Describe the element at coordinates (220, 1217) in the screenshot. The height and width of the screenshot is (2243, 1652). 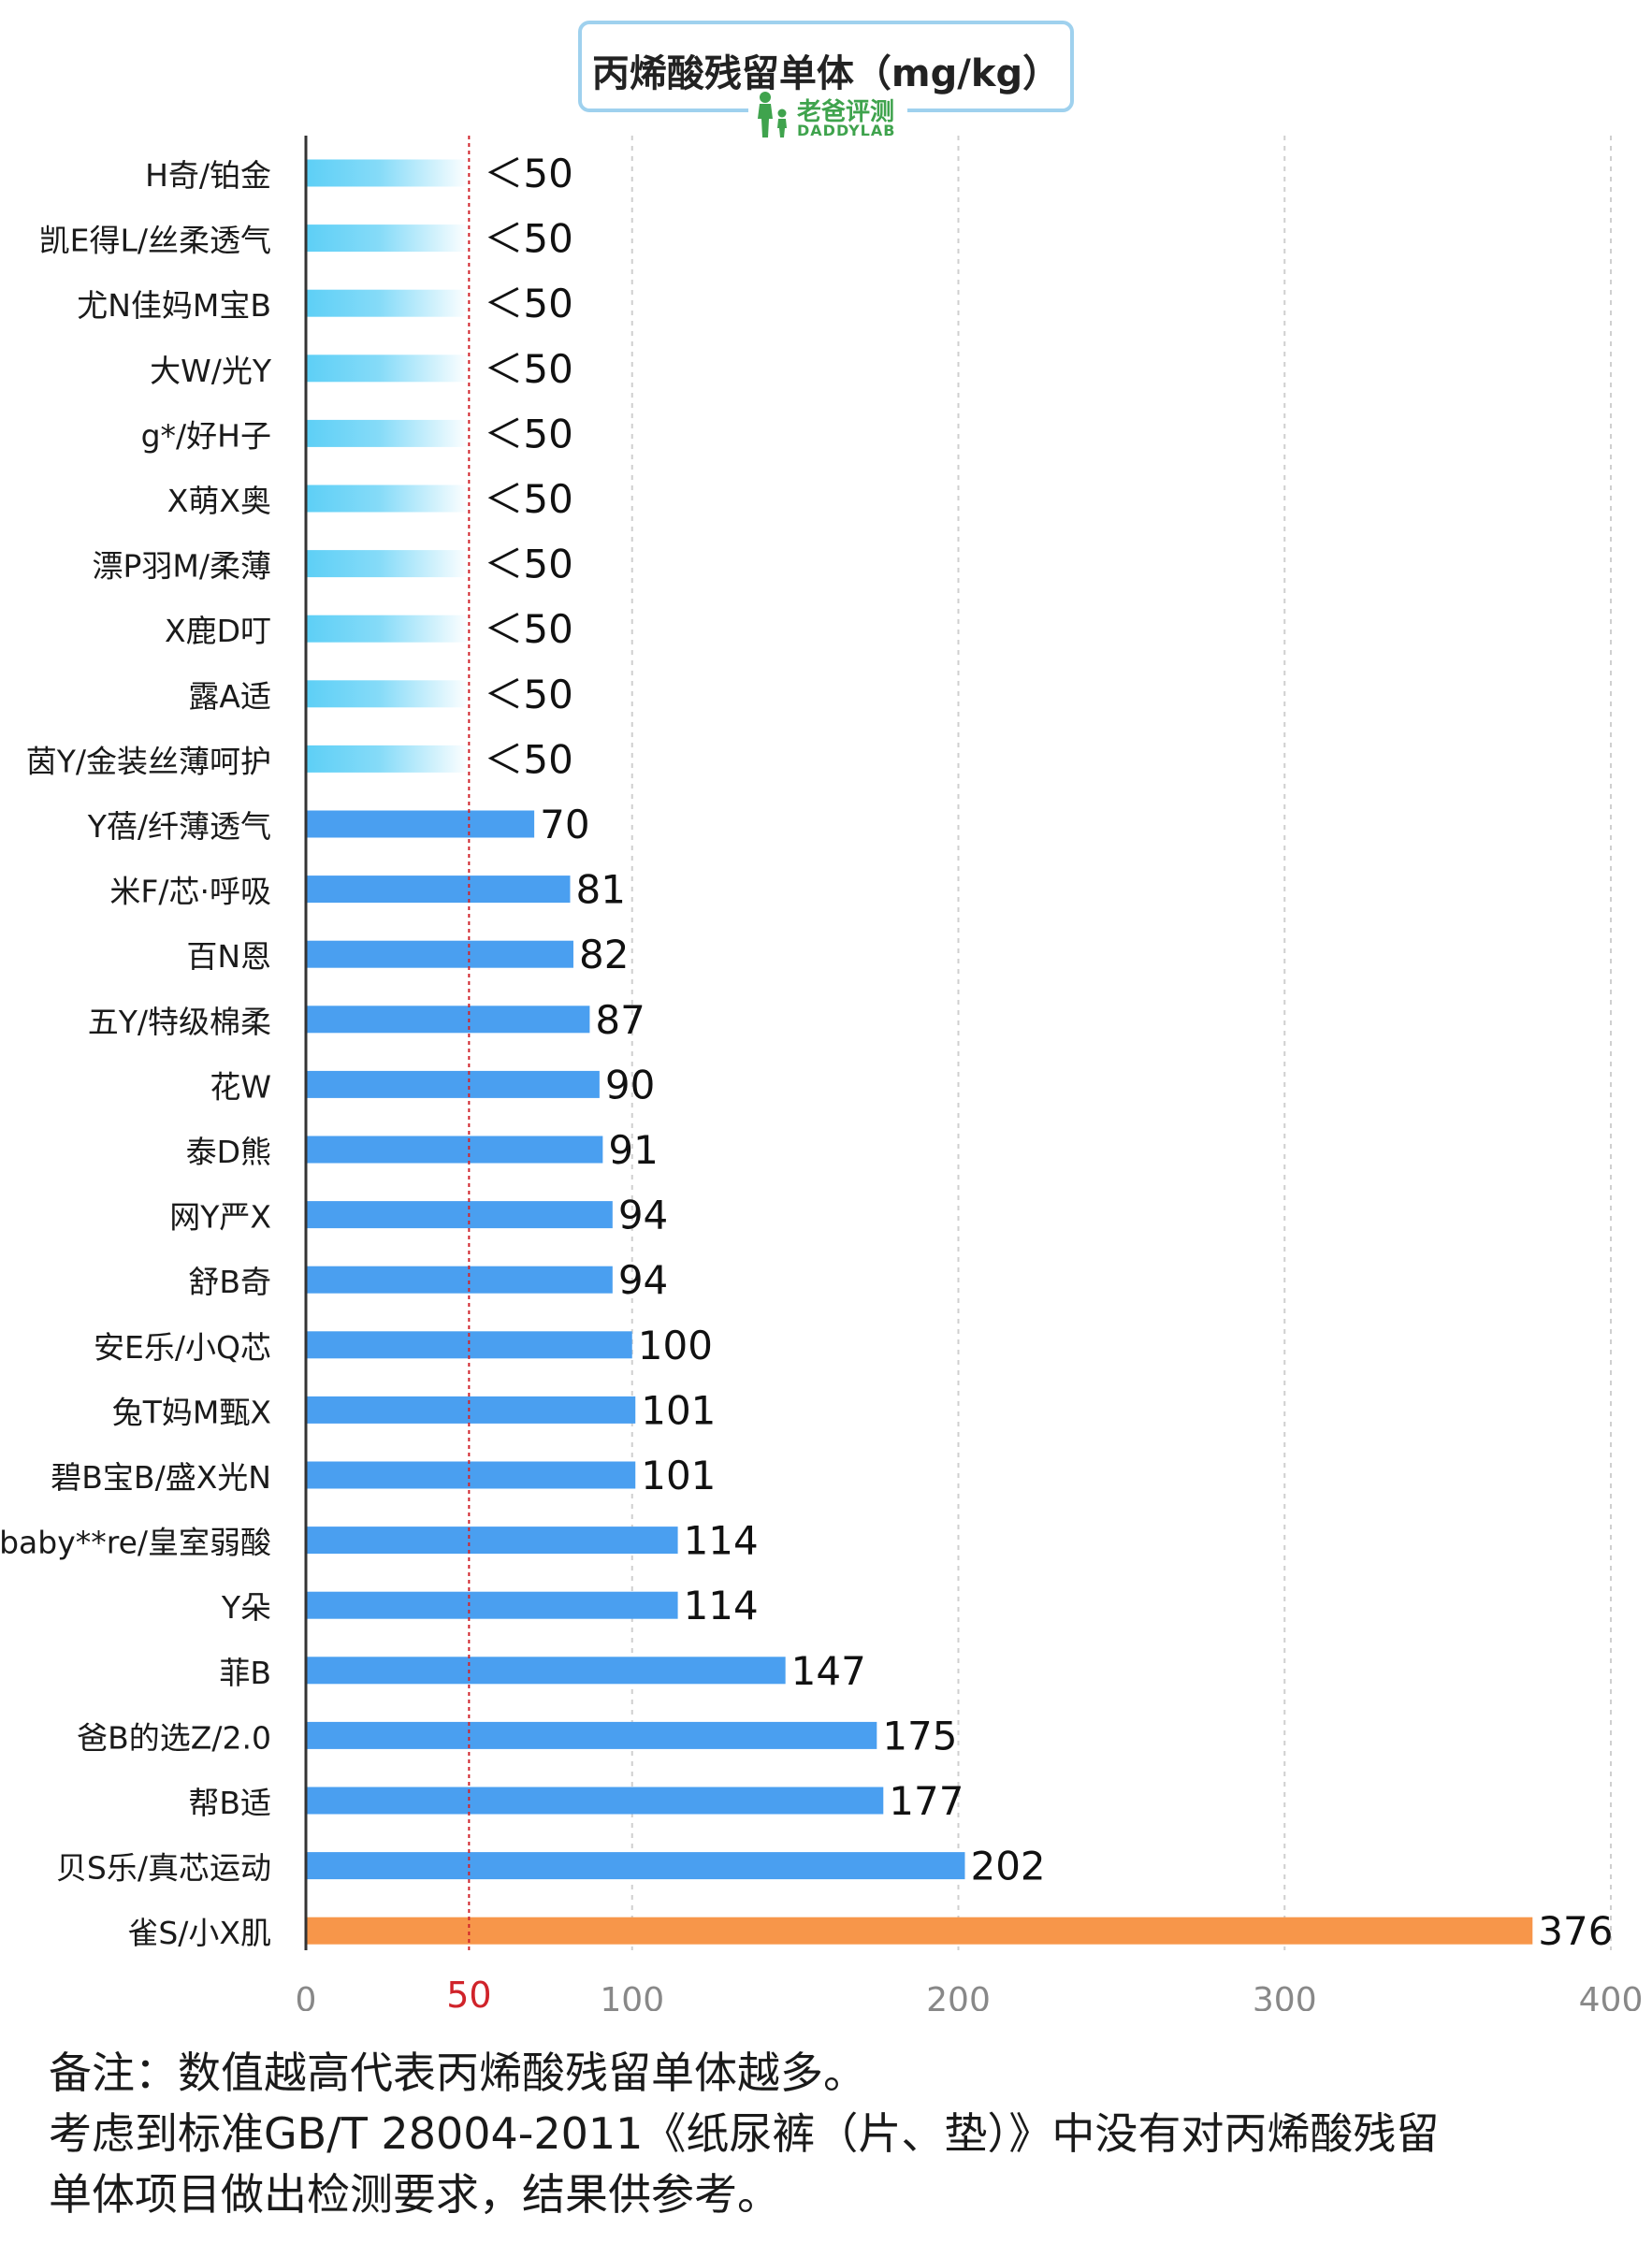
I see `category-label: 网Y严X` at that location.